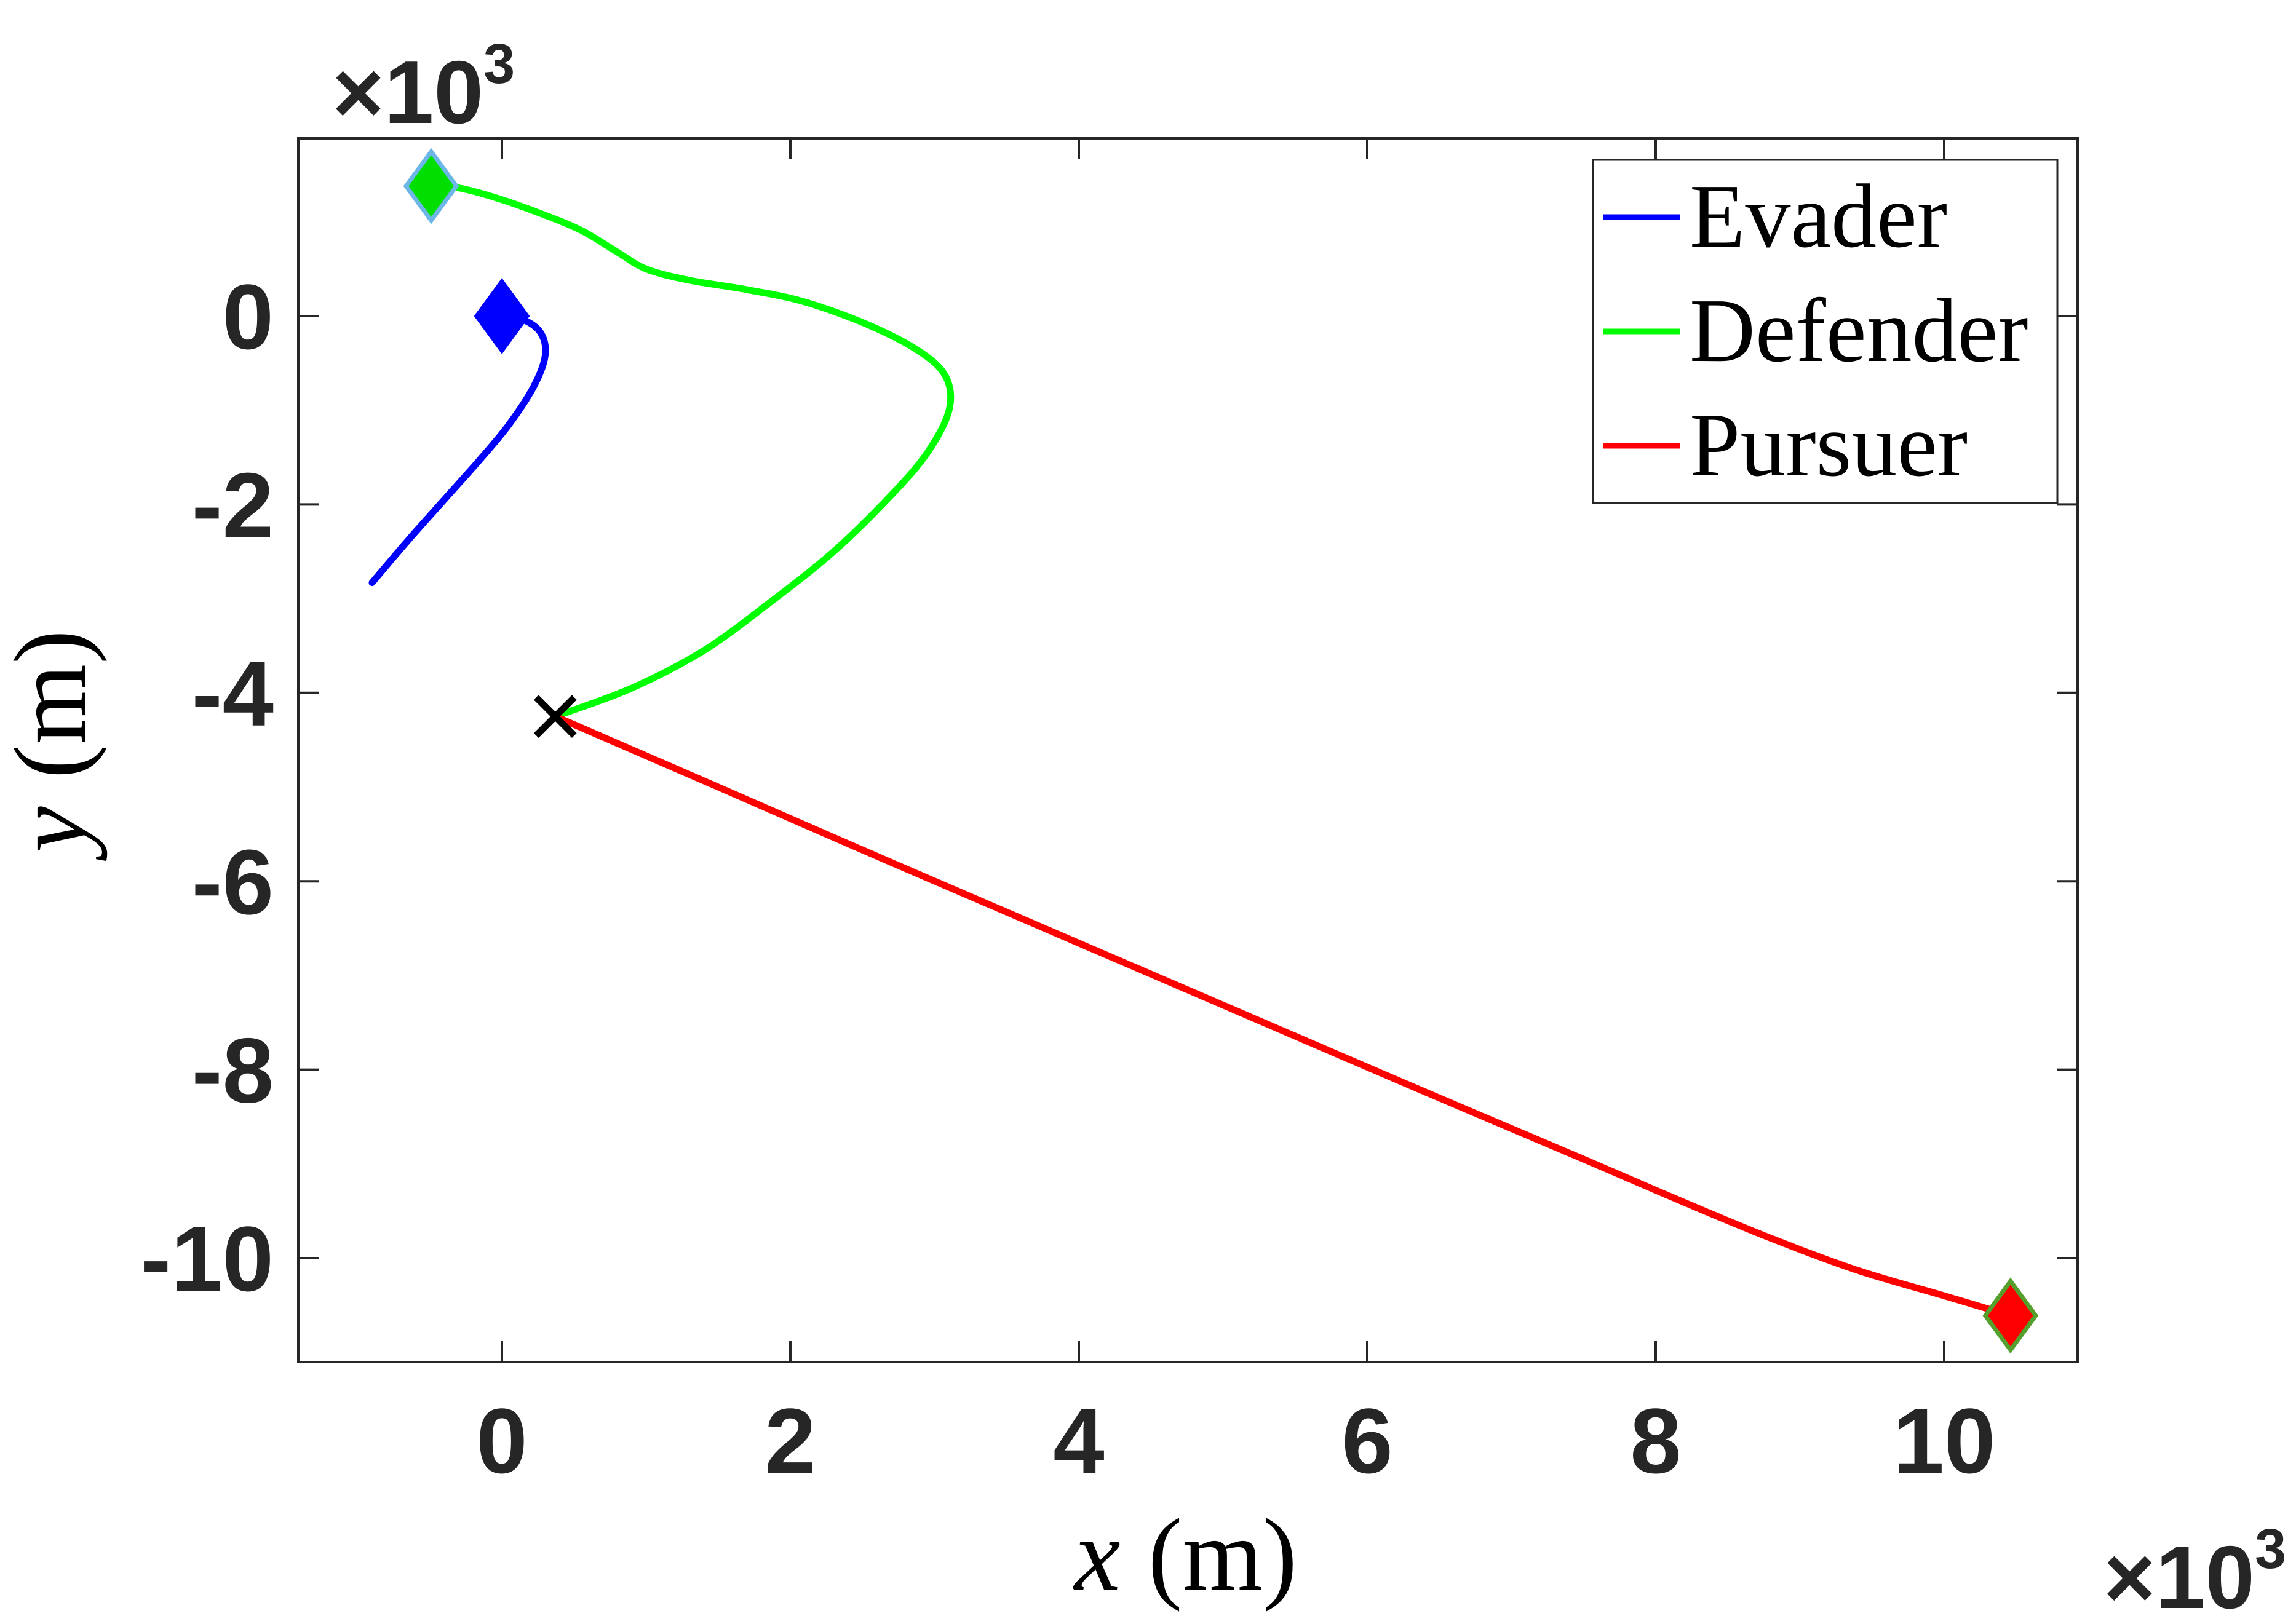 This screenshot has height=1624, width=2296. What do you see at coordinates (1366, 1440) in the screenshot?
I see `x-tick-label: 6` at bounding box center [1366, 1440].